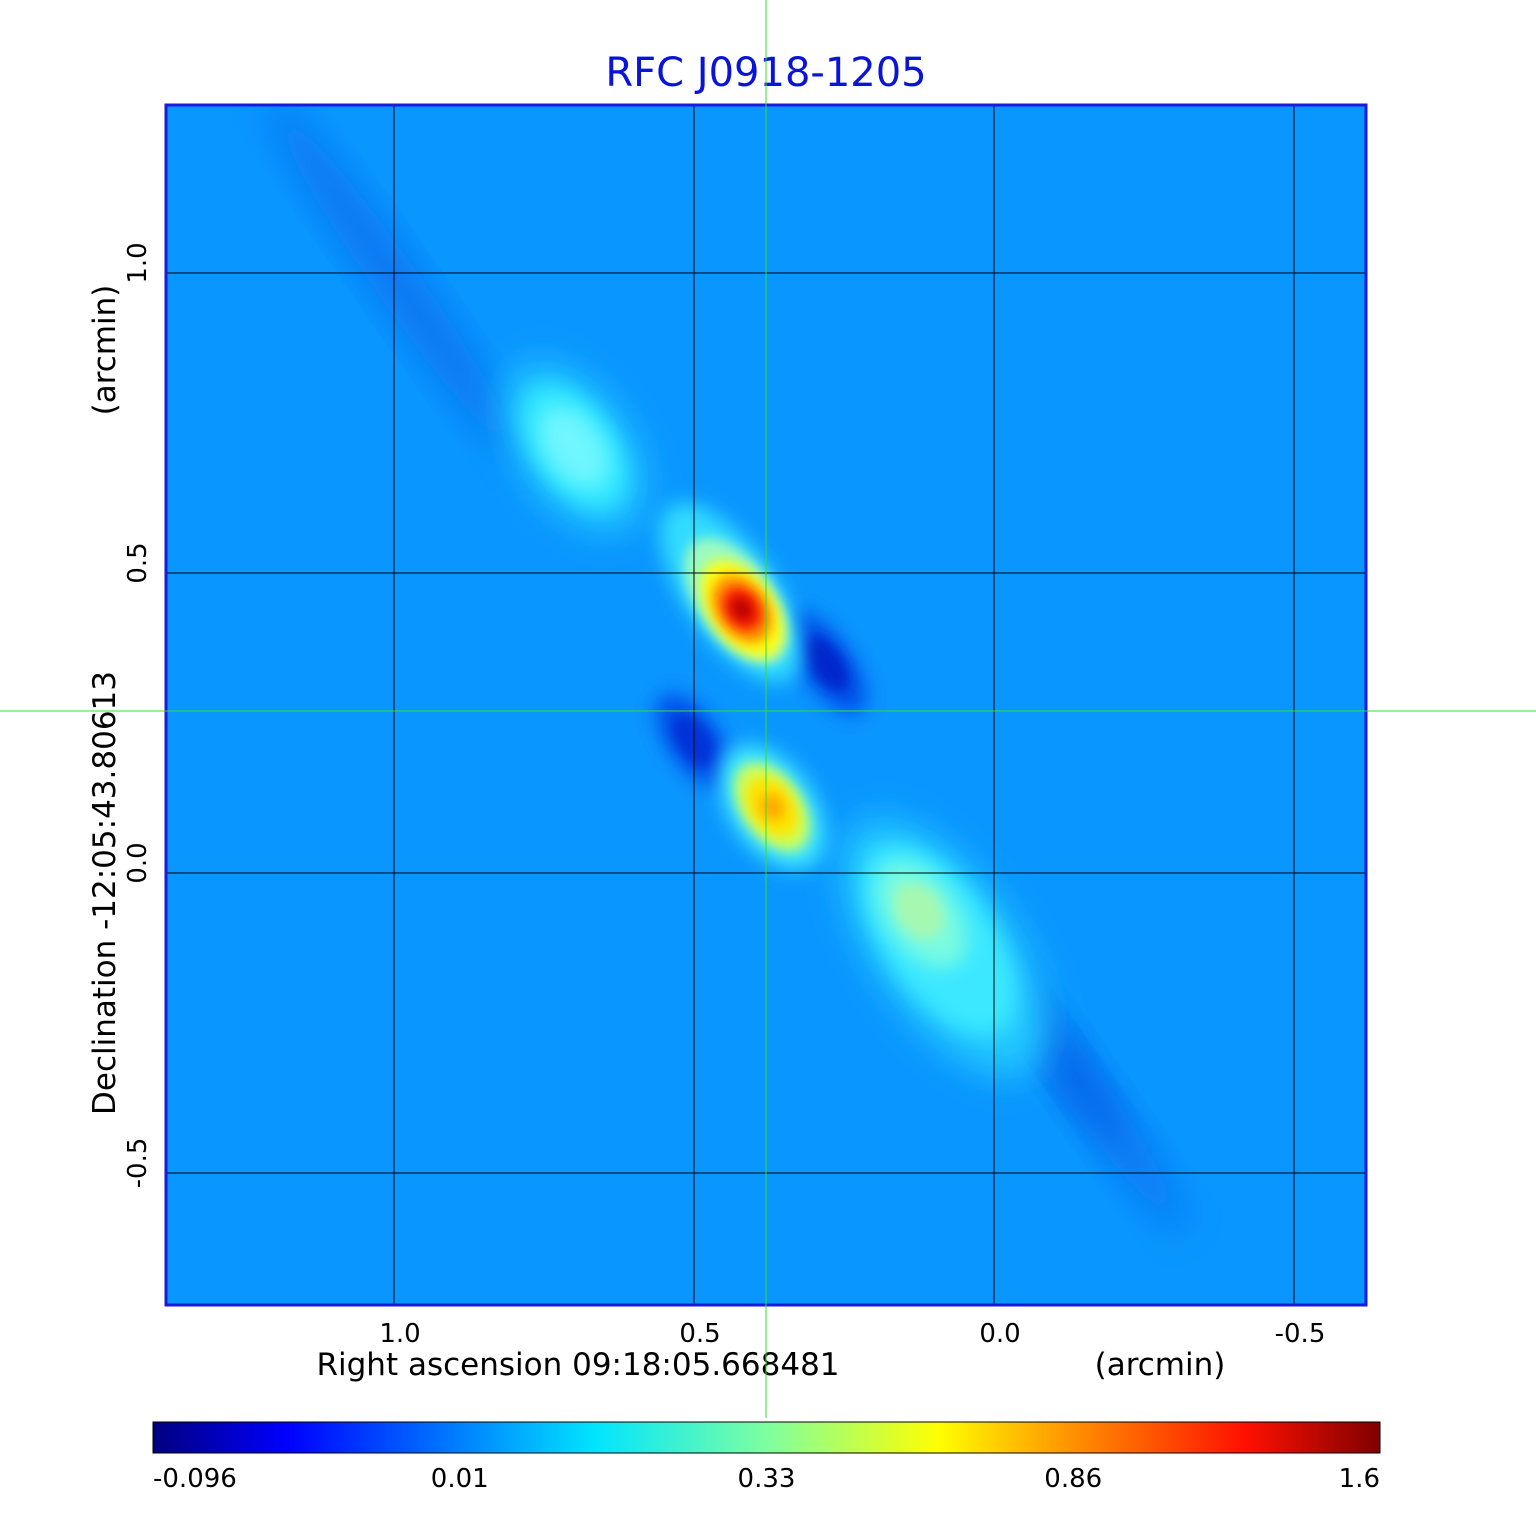  Describe the element at coordinates (399, 1334) in the screenshot. I see `x-tick-label: 1.0` at that location.